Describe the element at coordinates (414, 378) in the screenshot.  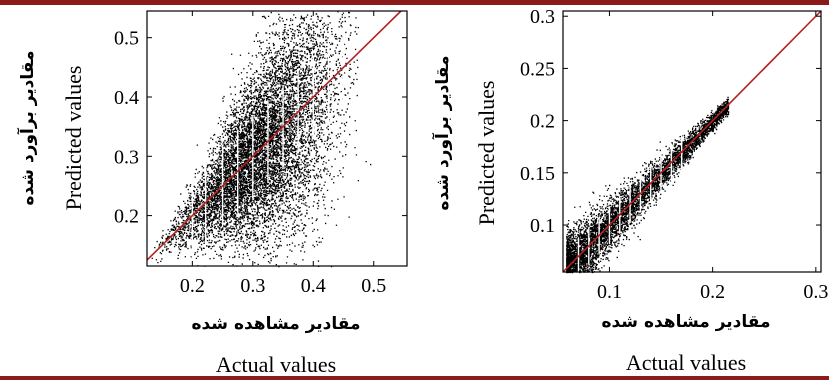
I see `bottom-border-bar` at that location.